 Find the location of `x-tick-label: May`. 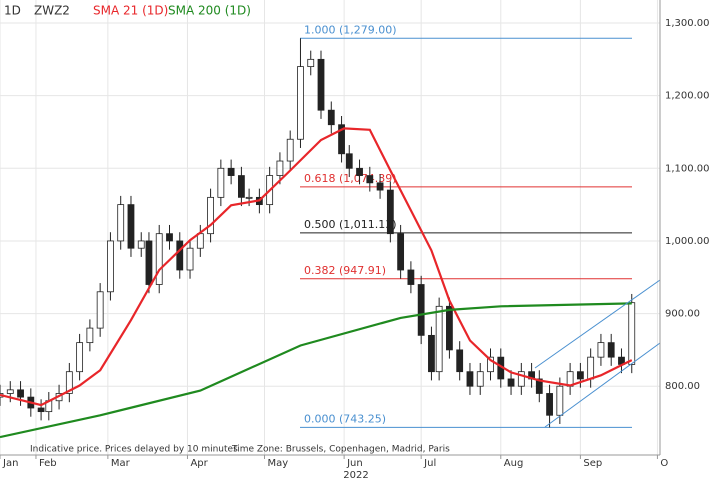

x-tick-label: May is located at coordinates (278, 463).